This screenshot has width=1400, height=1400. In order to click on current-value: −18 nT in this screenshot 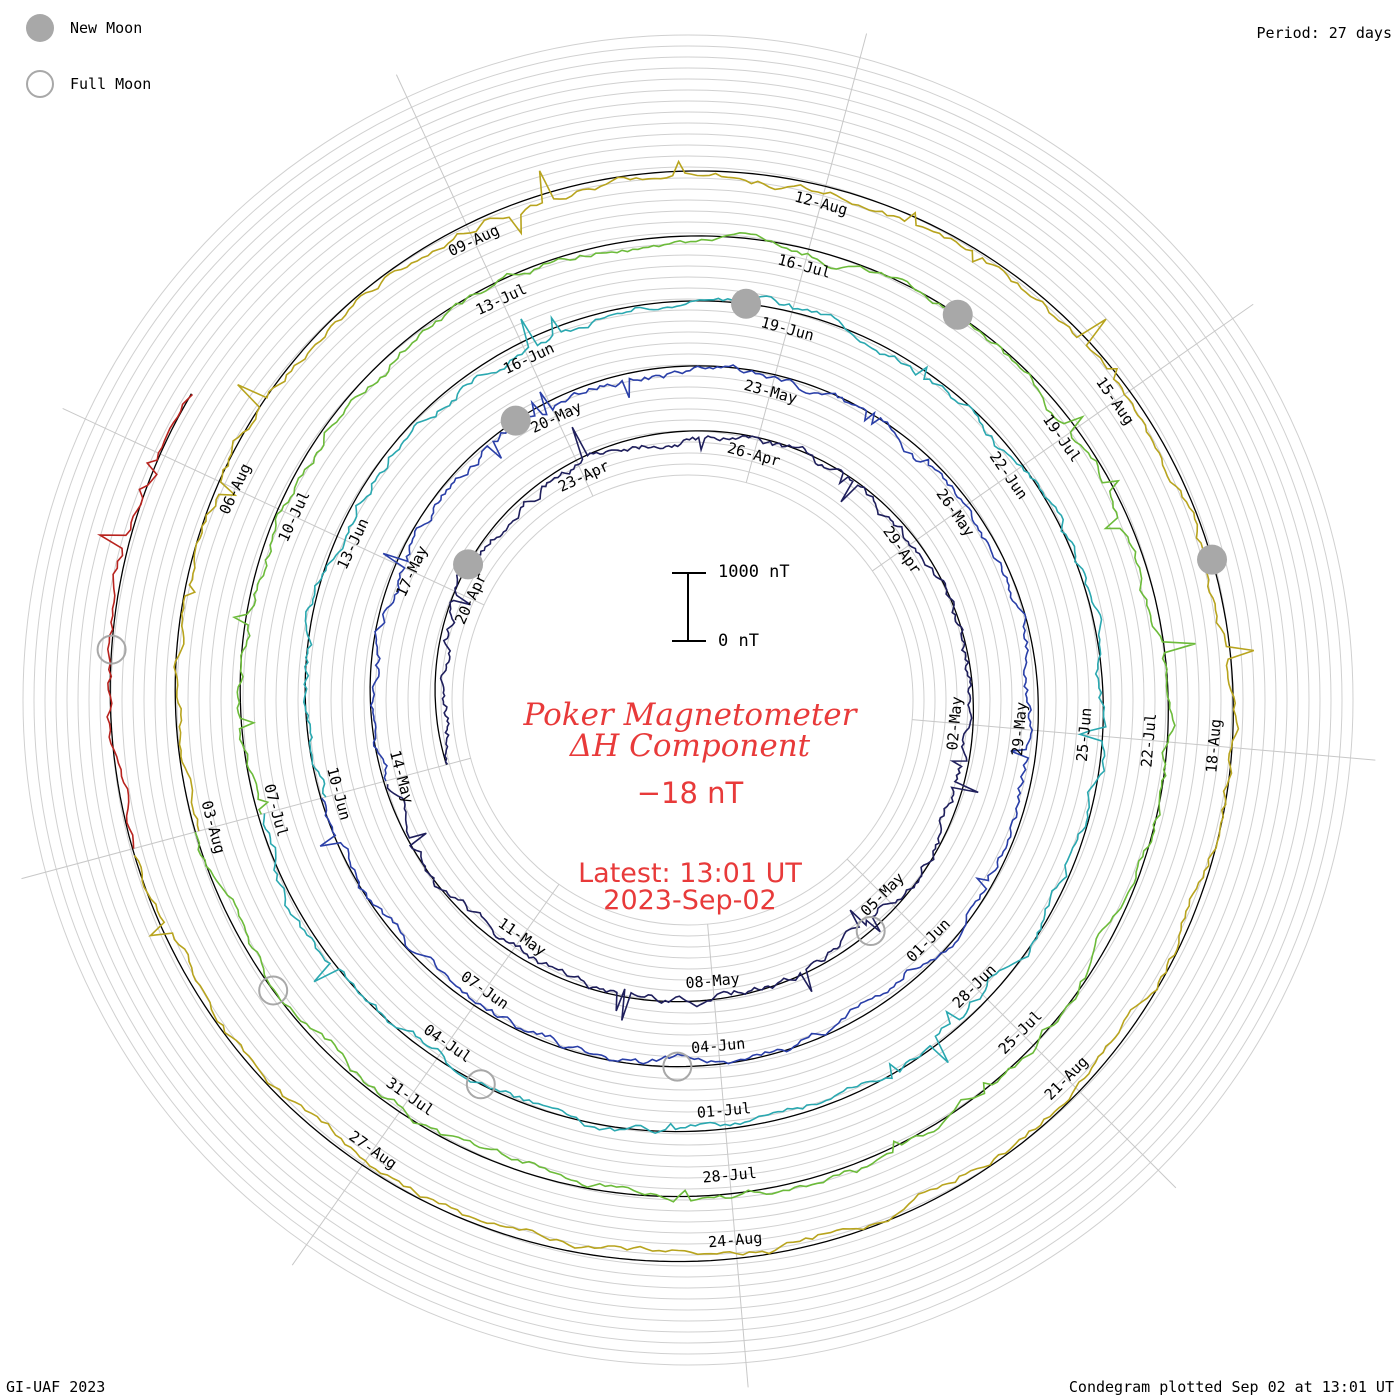, I will do `click(690, 793)`.